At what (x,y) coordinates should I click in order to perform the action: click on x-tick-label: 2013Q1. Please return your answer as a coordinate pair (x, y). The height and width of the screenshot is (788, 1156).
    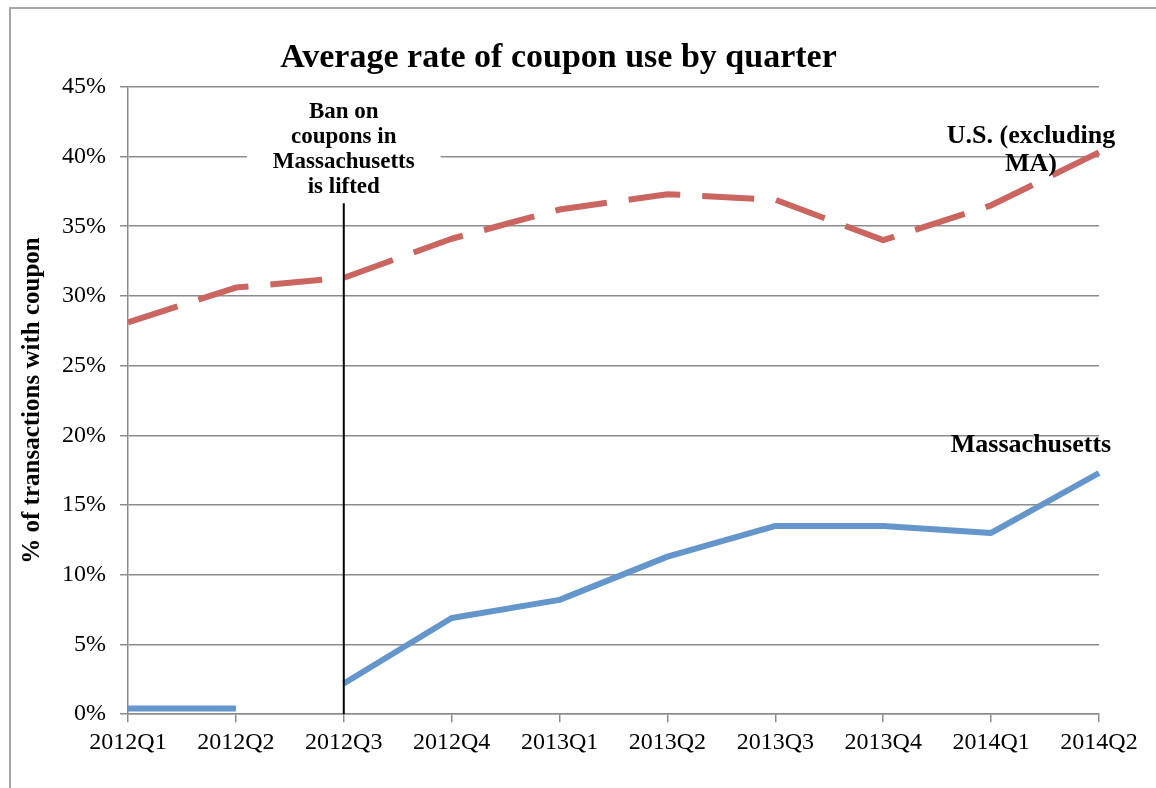
    Looking at the image, I should click on (559, 740).